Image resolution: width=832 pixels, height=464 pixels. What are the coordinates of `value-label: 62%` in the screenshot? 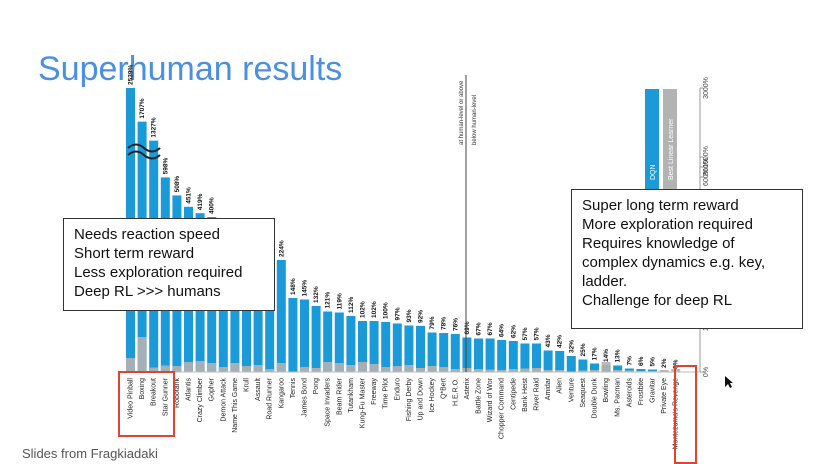 It's located at (513, 331).